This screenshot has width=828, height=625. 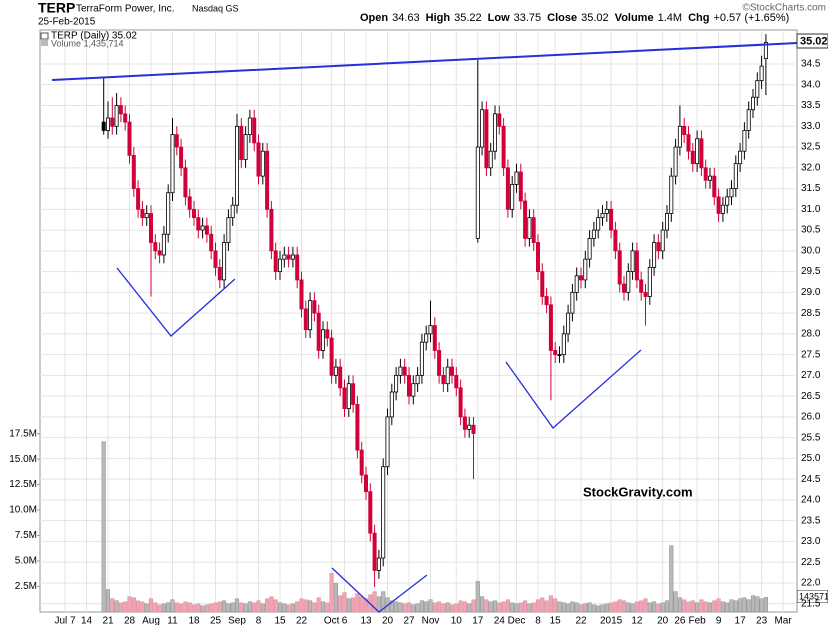 What do you see at coordinates (811, 334) in the screenshot?
I see `y-tick-label: 28.0` at bounding box center [811, 334].